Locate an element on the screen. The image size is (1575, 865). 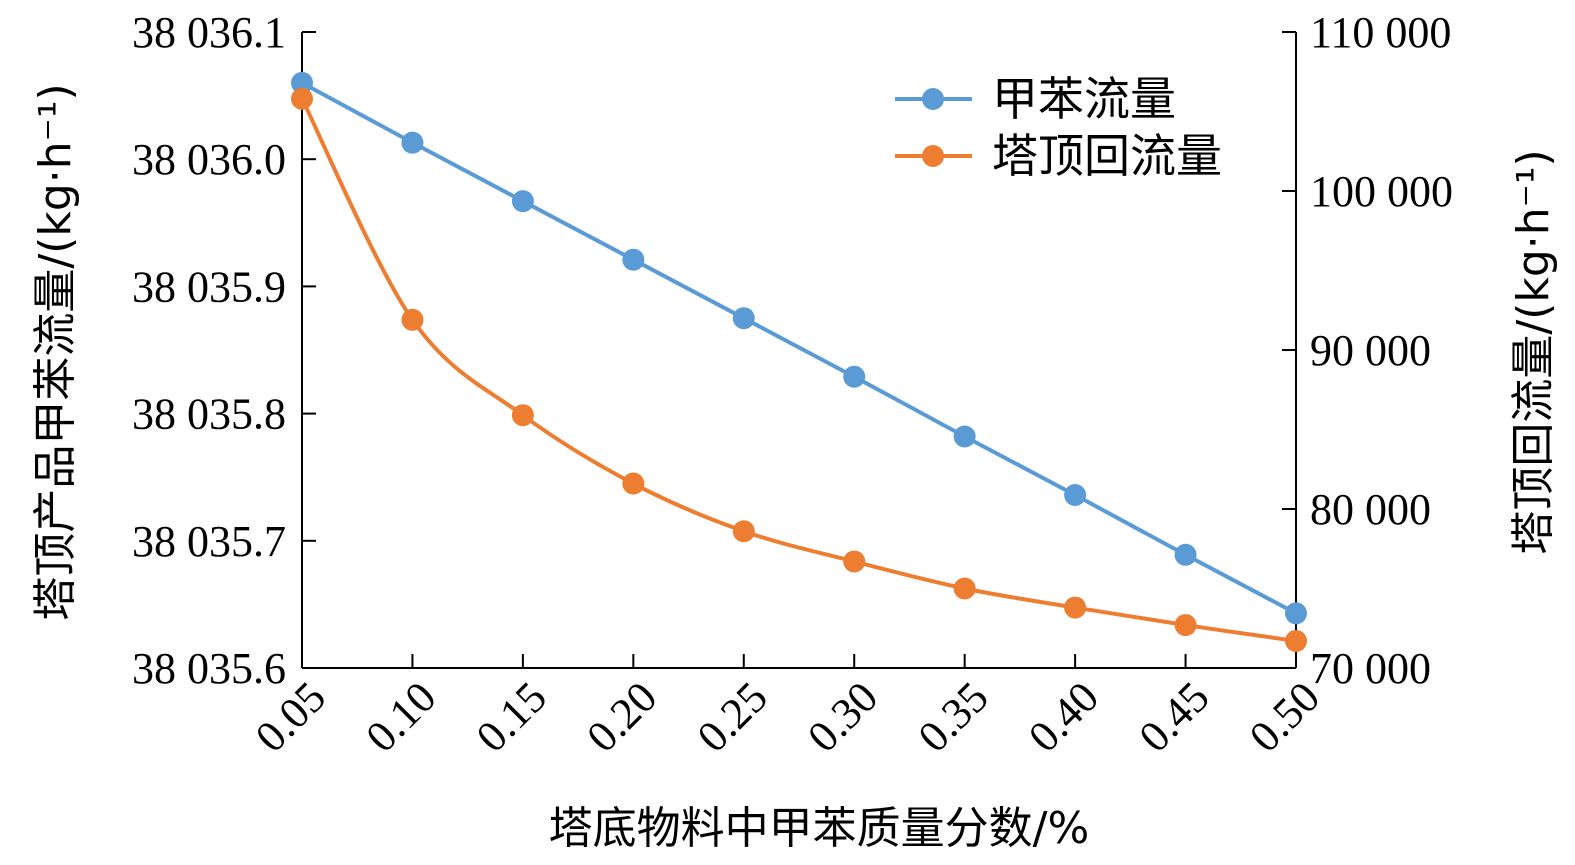
x-tick-label: 0.30 is located at coordinates (842, 716).